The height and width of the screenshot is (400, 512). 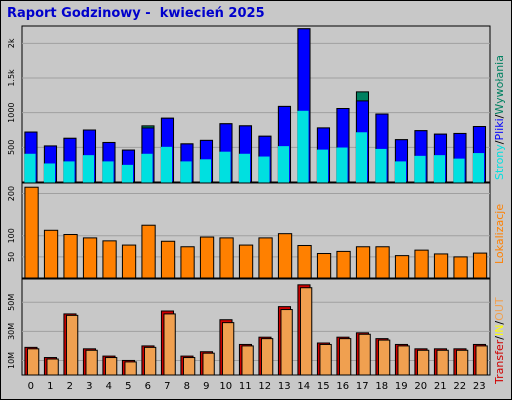 I want to click on legend-out: OUT, so click(x=499, y=309).